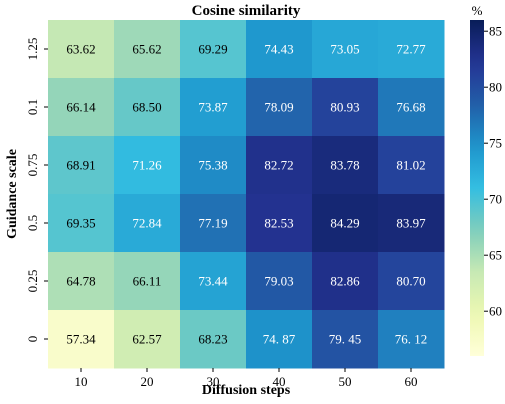 This screenshot has width=505, height=404. I want to click on y-axis-title: Guidance scale, so click(12, 194).